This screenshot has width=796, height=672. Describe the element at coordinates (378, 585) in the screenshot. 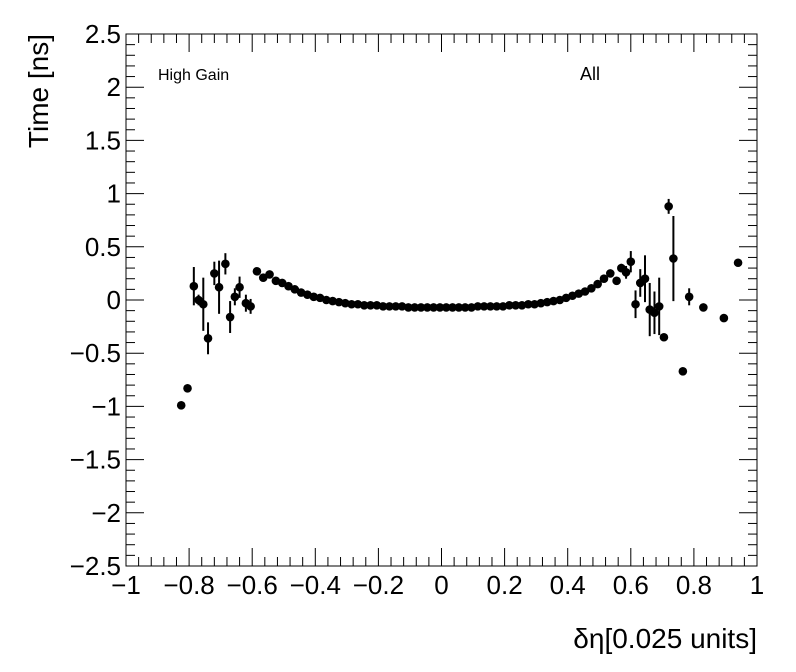

I see `x-tick-label: −0.2` at that location.